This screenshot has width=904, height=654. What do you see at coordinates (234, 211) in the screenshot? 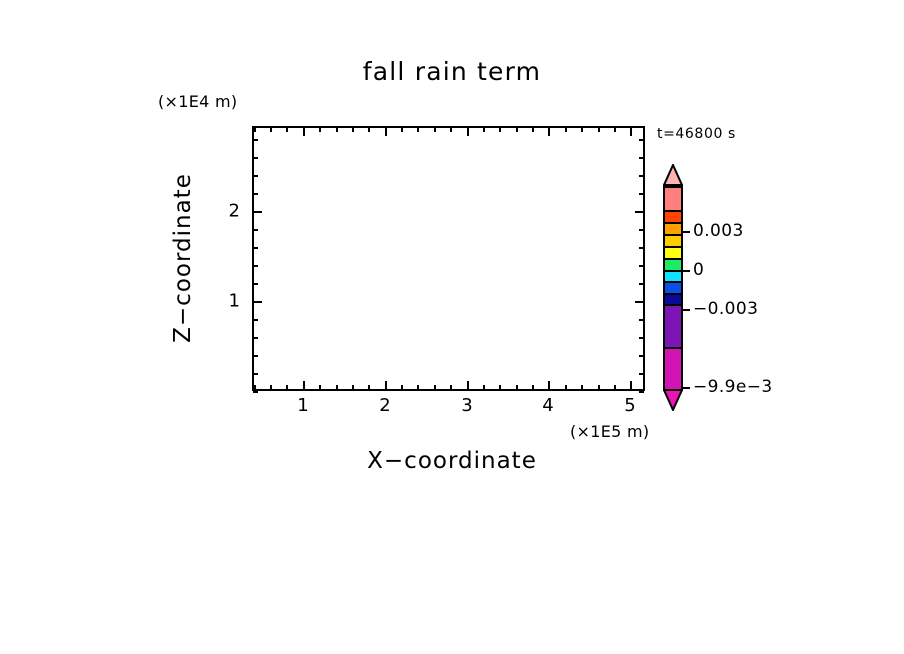
I see `y-tick-label: 2` at bounding box center [234, 211].